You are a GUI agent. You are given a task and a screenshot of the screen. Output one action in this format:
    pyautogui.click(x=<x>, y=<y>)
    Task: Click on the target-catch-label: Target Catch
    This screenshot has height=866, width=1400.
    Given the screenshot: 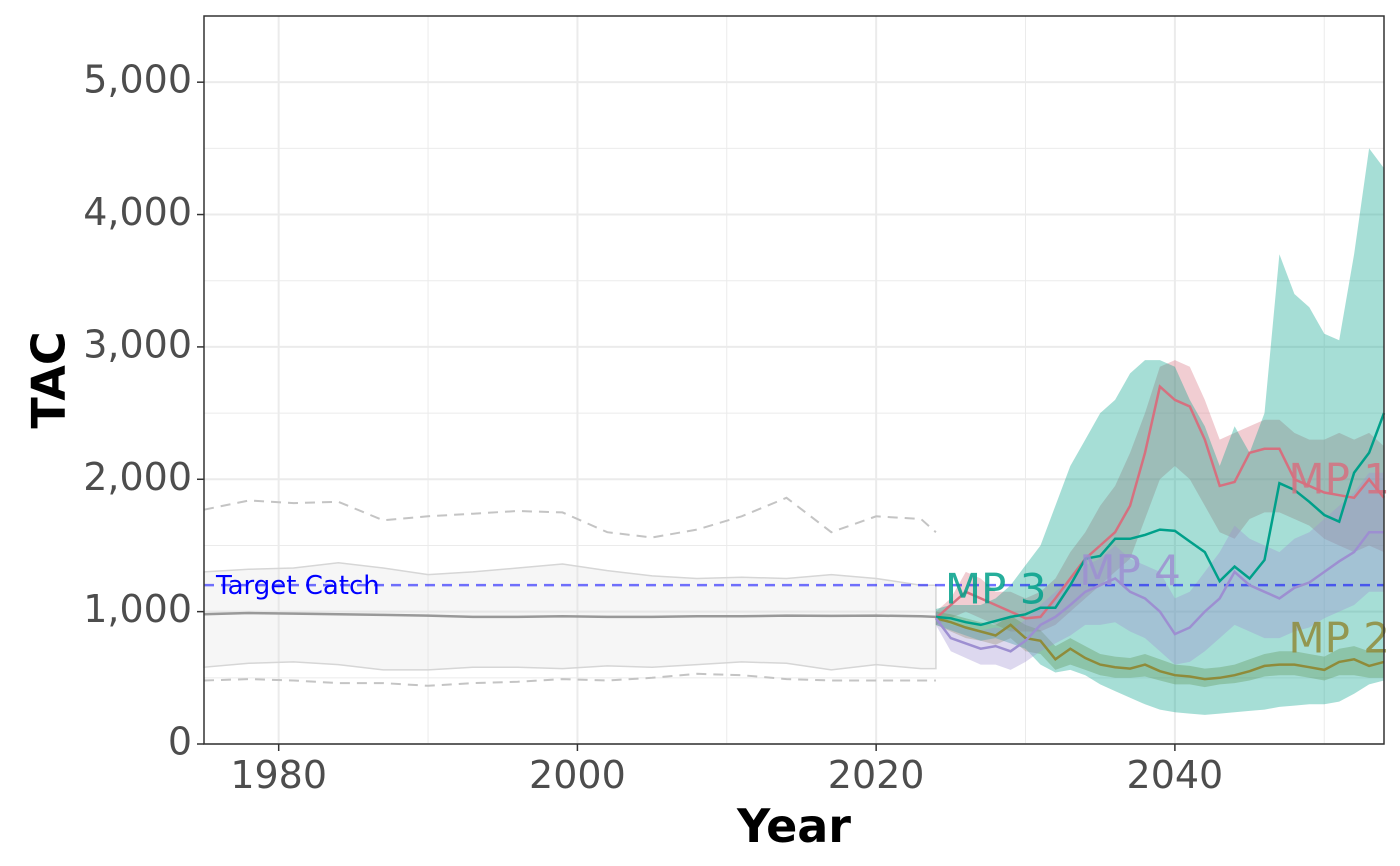 What is the action you would take?
    pyautogui.click(x=297, y=586)
    